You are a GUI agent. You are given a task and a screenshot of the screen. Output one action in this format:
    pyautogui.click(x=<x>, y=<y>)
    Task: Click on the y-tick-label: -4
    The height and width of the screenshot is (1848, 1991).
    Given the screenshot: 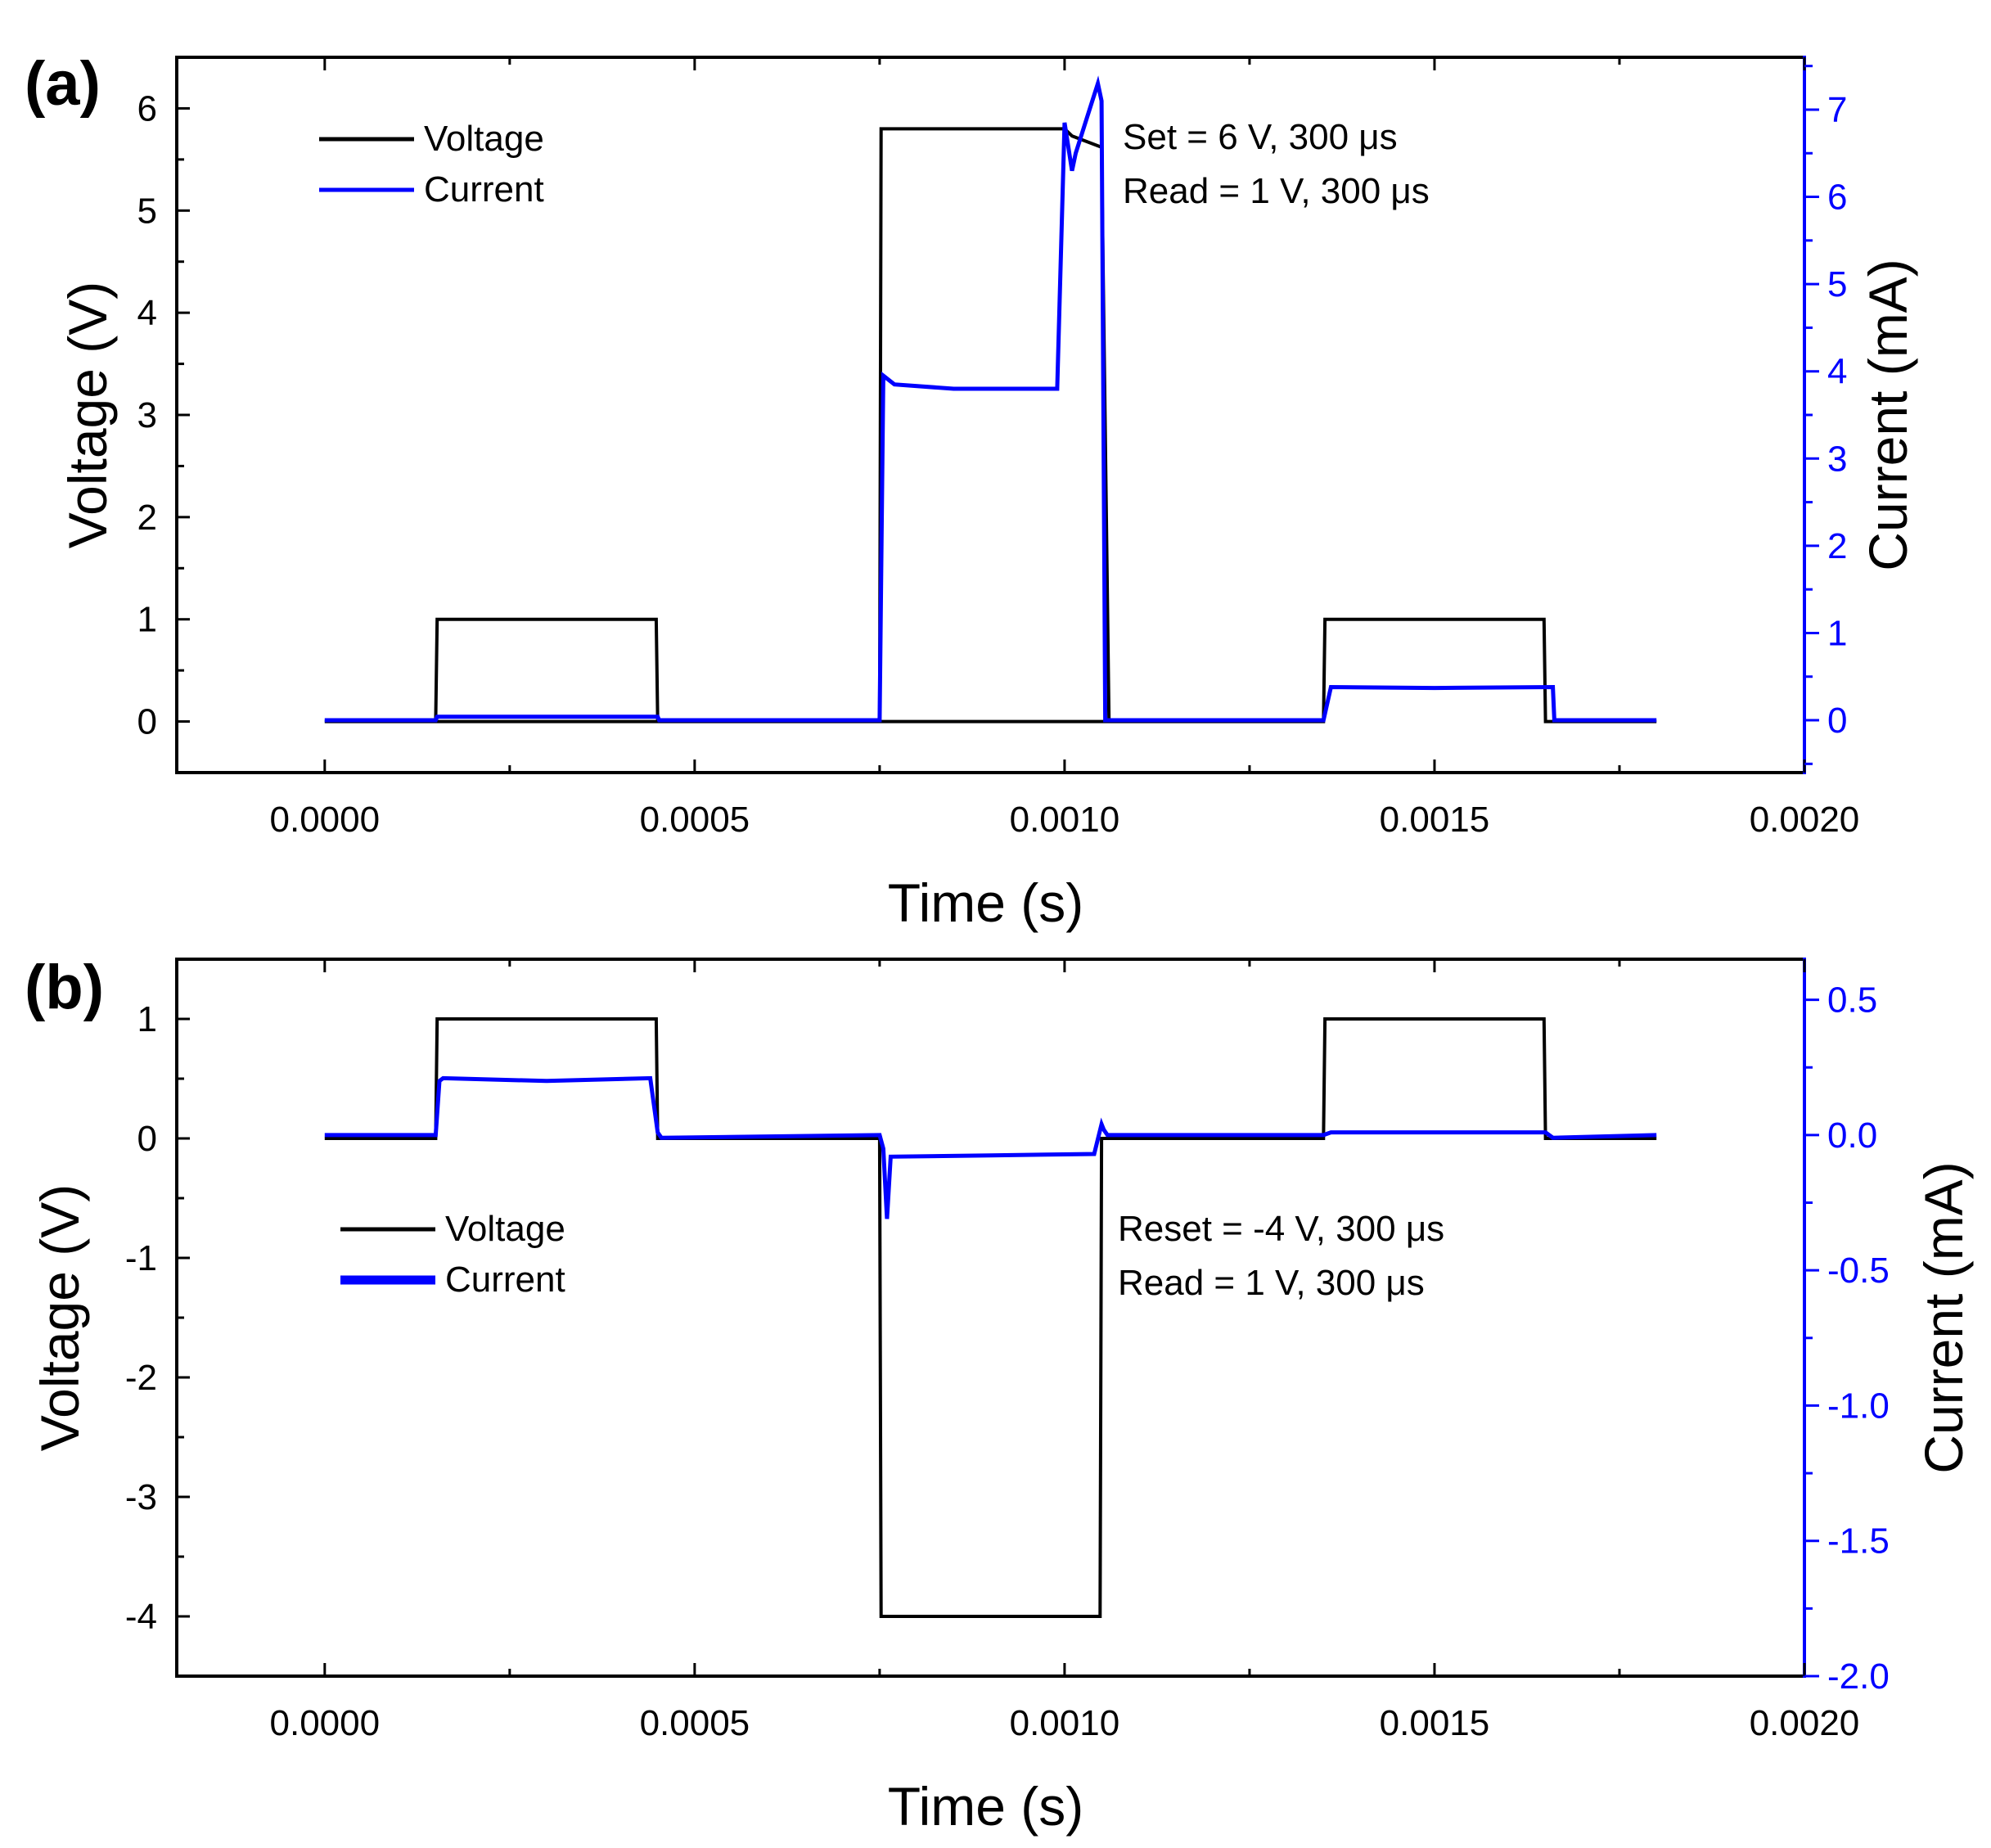 What is the action you would take?
    pyautogui.click(x=141, y=1617)
    